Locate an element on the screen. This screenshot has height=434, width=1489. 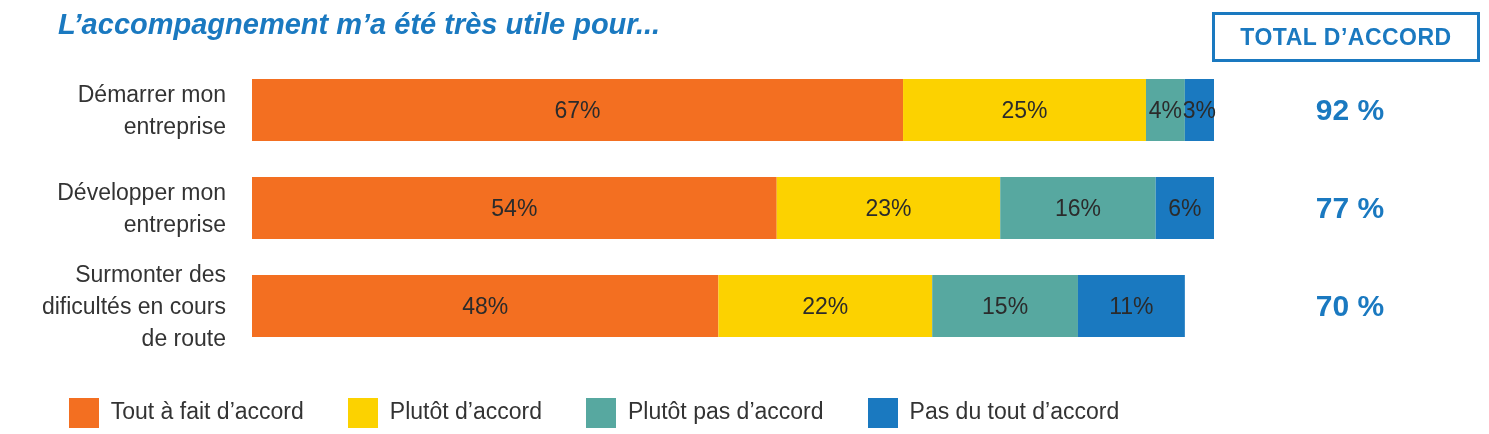
data-label: 23% is located at coordinates (888, 208).